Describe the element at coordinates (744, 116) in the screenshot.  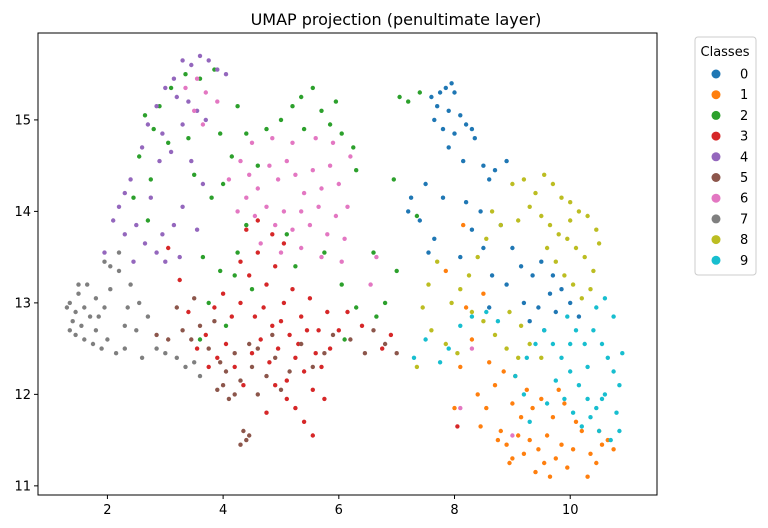
I see `legend-label-2: 2` at that location.